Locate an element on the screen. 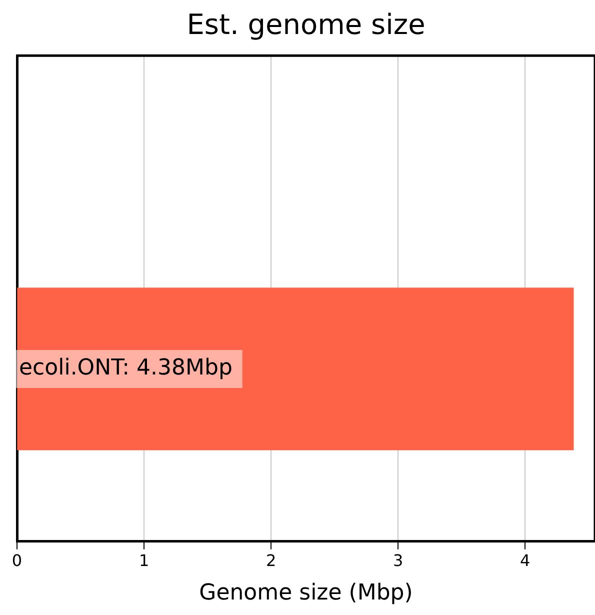 This screenshot has width=595, height=615. chart-title: Est. genome size is located at coordinates (306, 25).